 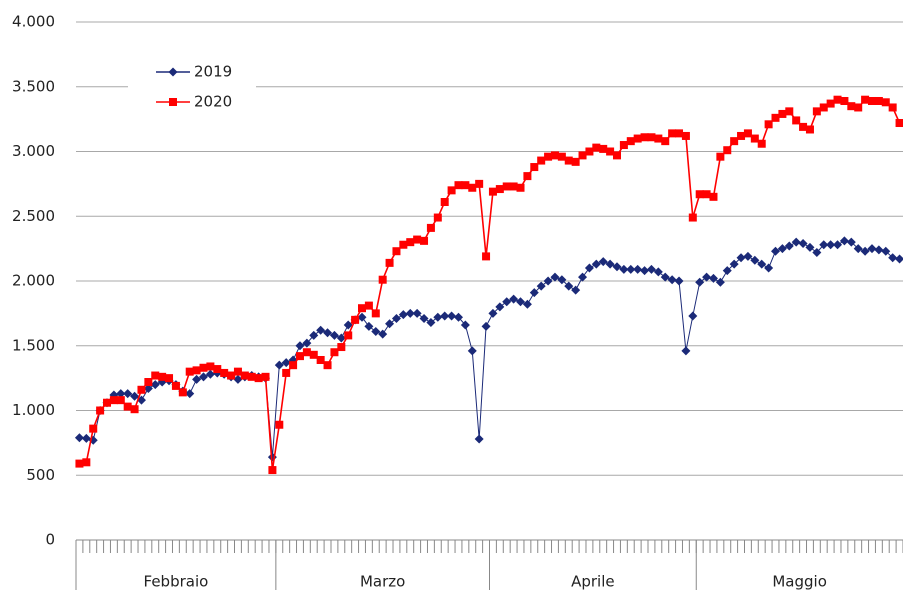 I want to click on y-tick-label: 1.000, so click(x=33, y=410).